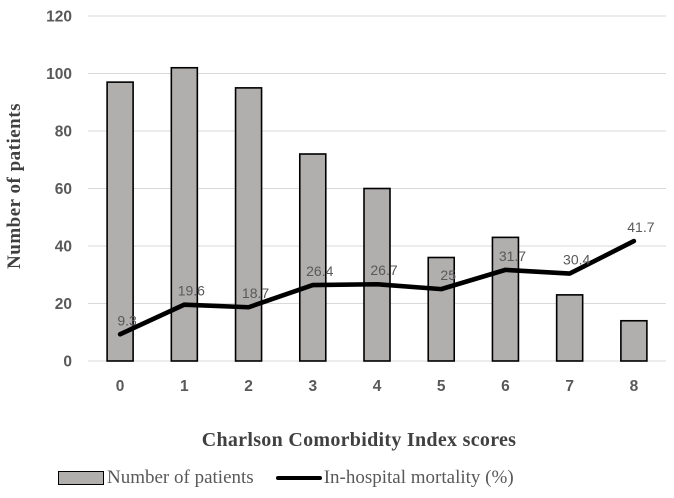  I want to click on data-label: 19.6, so click(191, 291).